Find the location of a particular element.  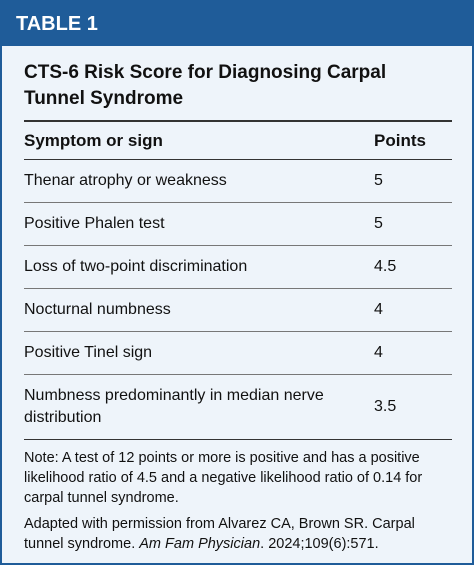

table-row: Loss of two-point discrimination 4.5 is located at coordinates (238, 267).